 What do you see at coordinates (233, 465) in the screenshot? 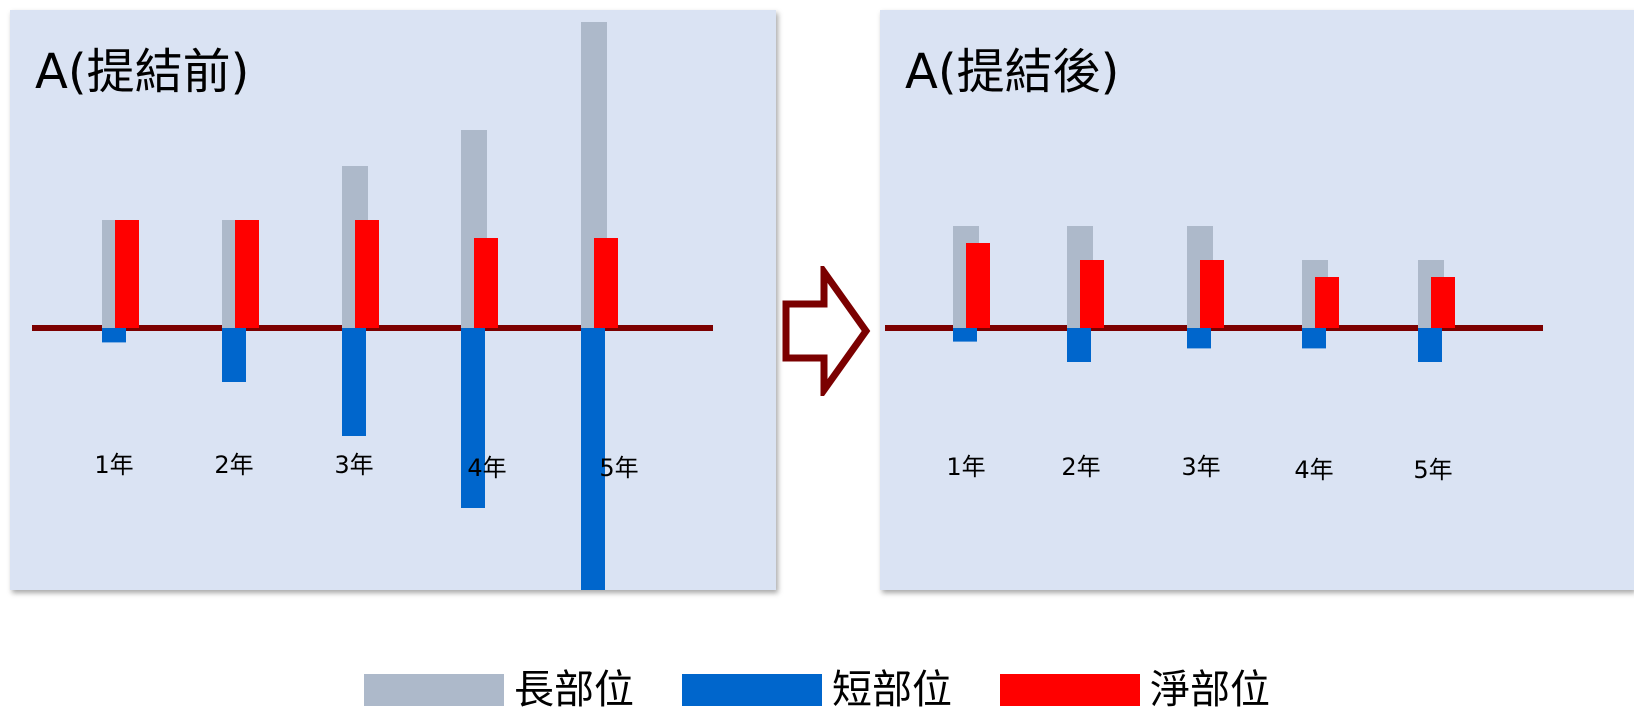
I see `tick-label-0-1: 2年` at bounding box center [233, 465].